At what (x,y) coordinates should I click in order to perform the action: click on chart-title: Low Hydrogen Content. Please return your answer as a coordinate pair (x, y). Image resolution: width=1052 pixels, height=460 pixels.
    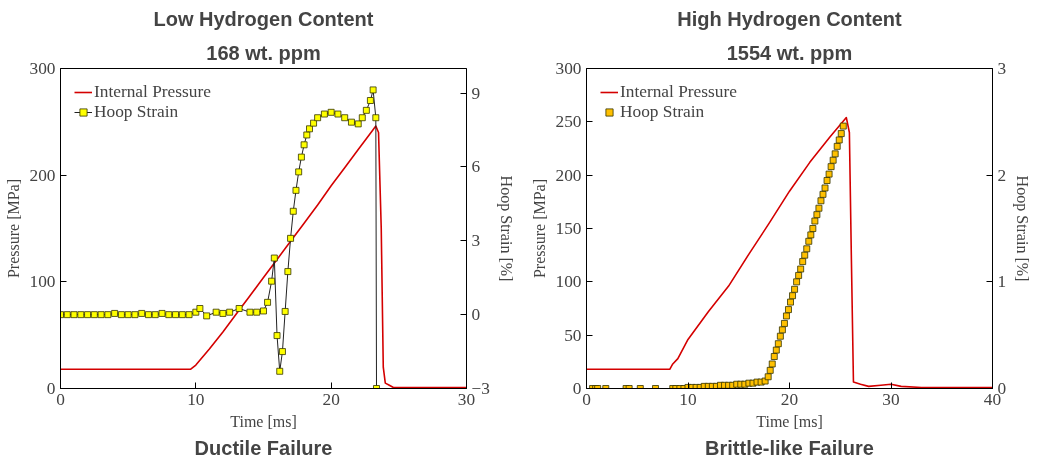
    Looking at the image, I should click on (263, 18).